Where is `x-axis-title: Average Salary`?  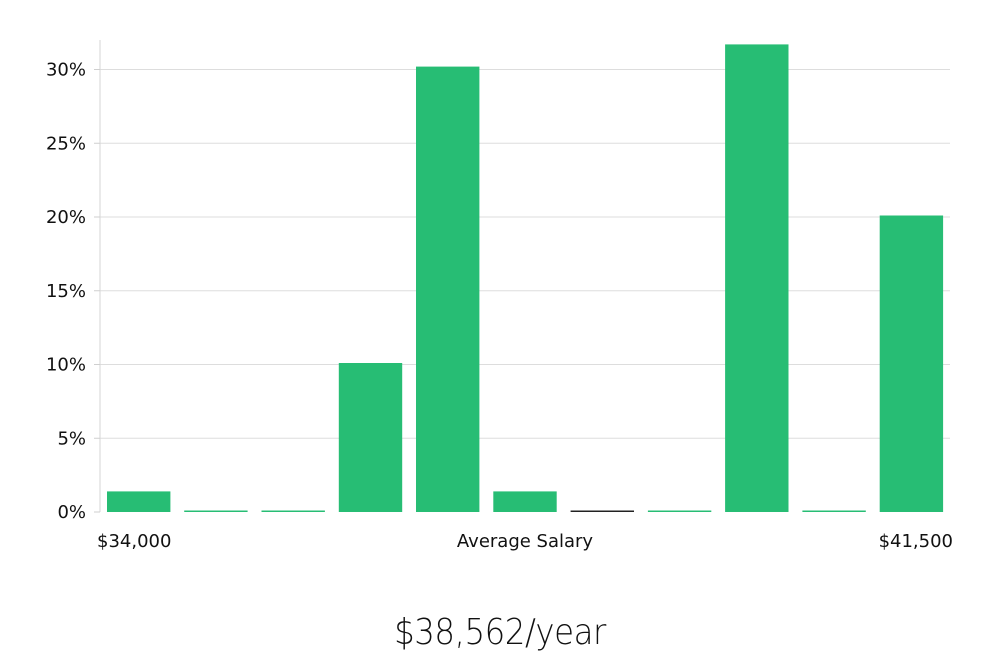 x-axis-title: Average Salary is located at coordinates (525, 541).